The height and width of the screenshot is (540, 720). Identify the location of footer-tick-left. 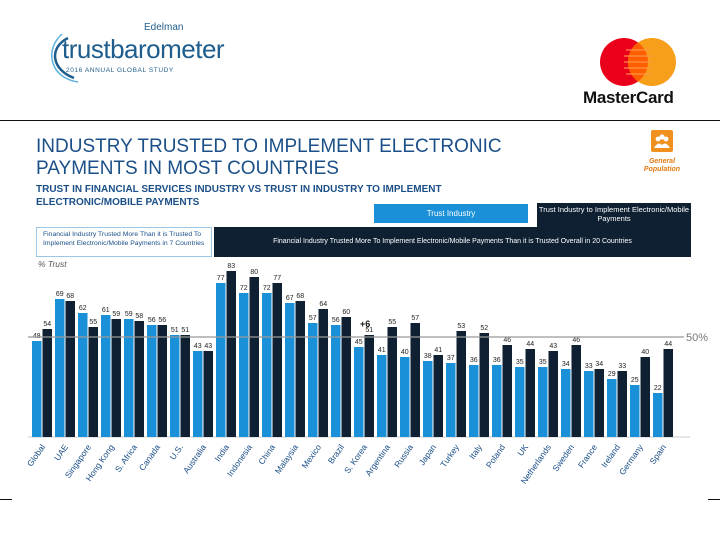
(6, 499).